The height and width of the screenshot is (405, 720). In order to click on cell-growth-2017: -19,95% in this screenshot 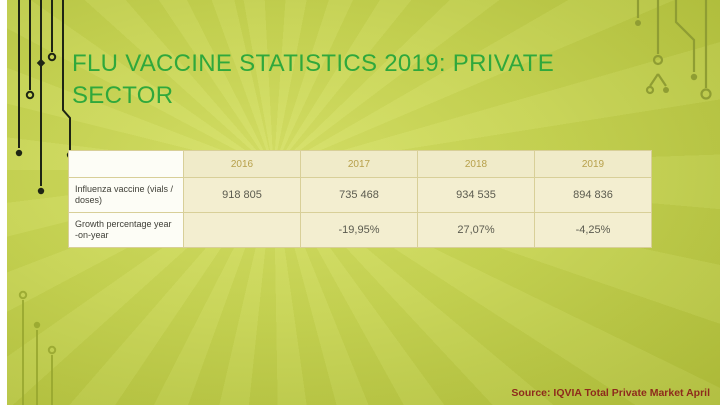, I will do `click(359, 230)`.